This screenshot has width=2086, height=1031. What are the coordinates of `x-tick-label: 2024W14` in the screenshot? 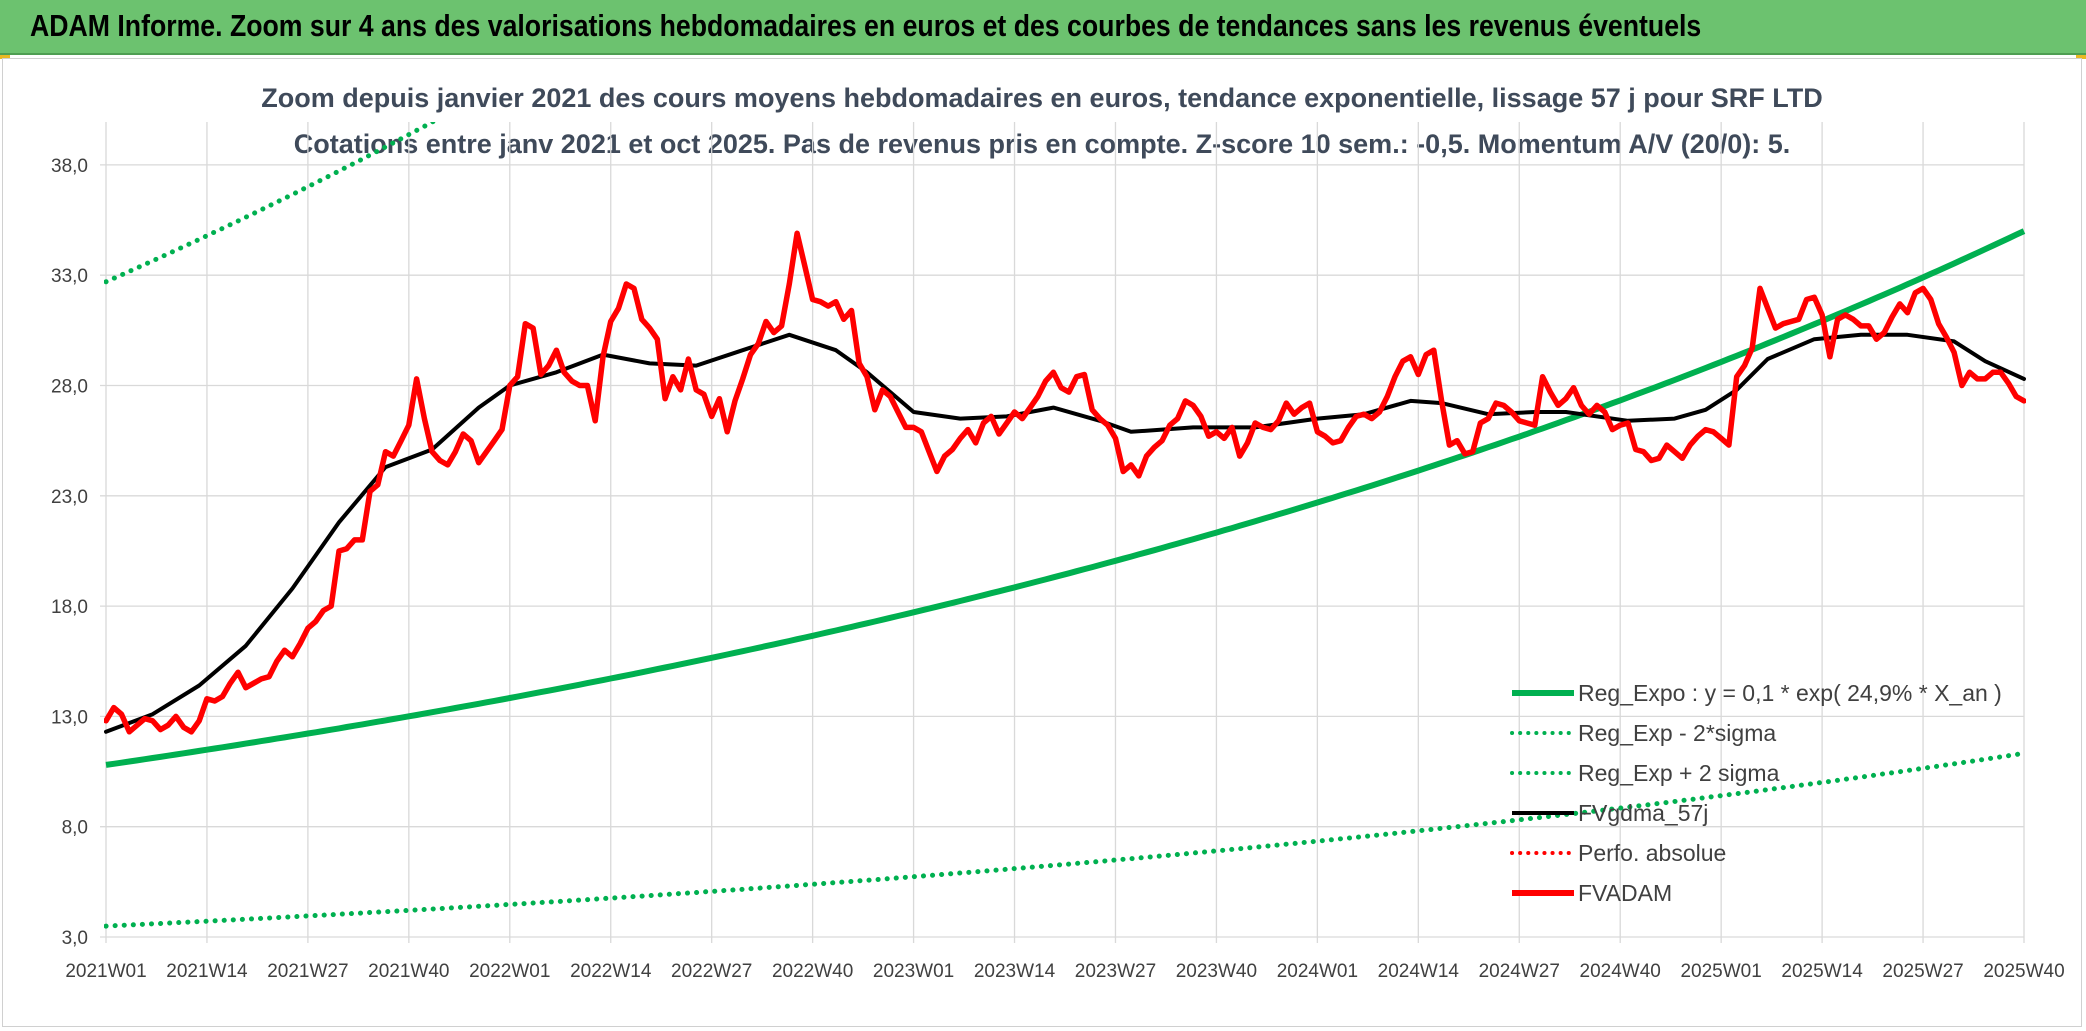 It's located at (1419, 971).